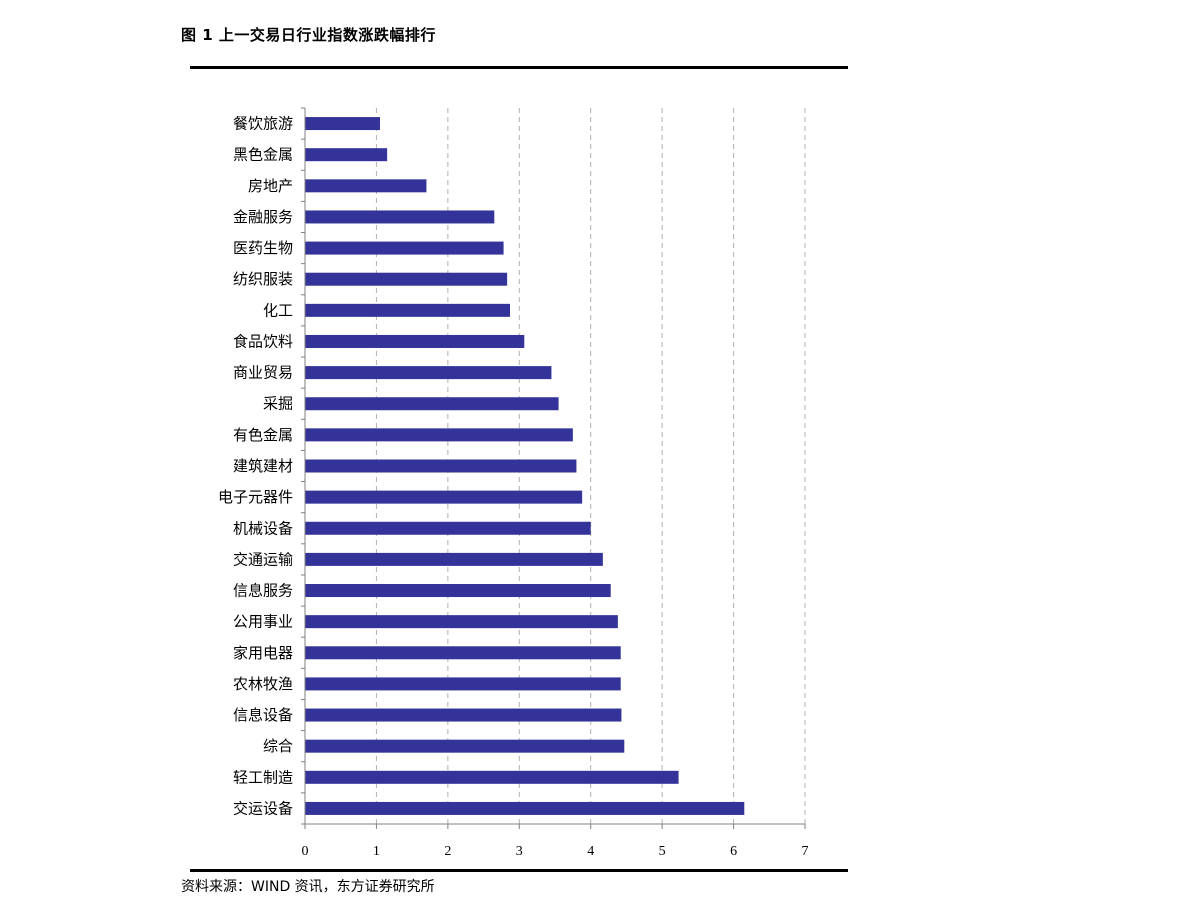  What do you see at coordinates (263, 684) in the screenshot?
I see `category-label: 农林牧渔` at bounding box center [263, 684].